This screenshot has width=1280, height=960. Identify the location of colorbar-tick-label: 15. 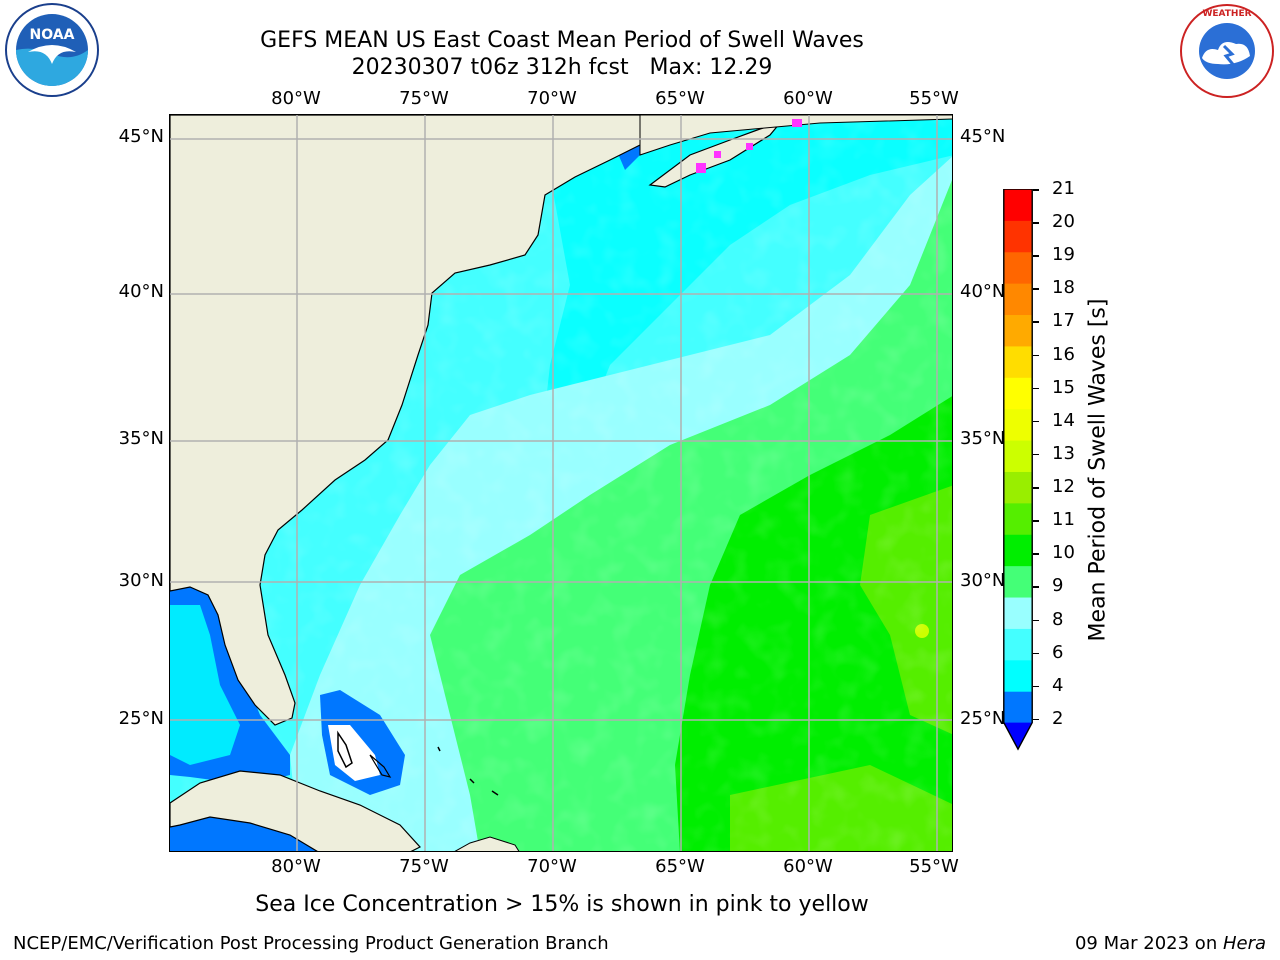
(1063, 387).